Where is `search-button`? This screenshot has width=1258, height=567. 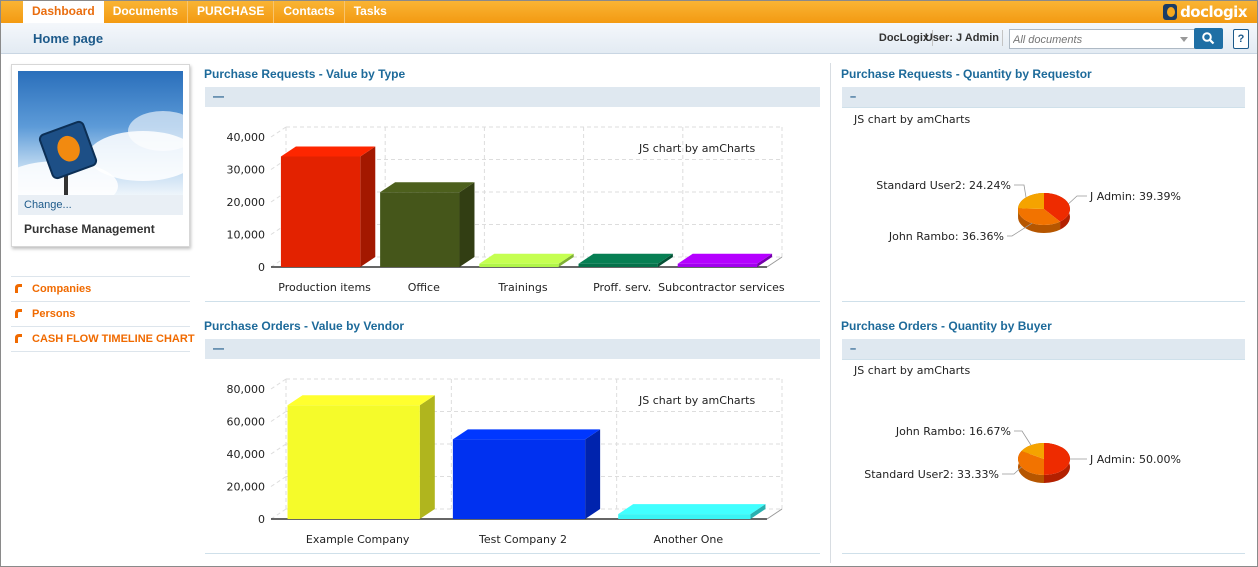 search-button is located at coordinates (1208, 38).